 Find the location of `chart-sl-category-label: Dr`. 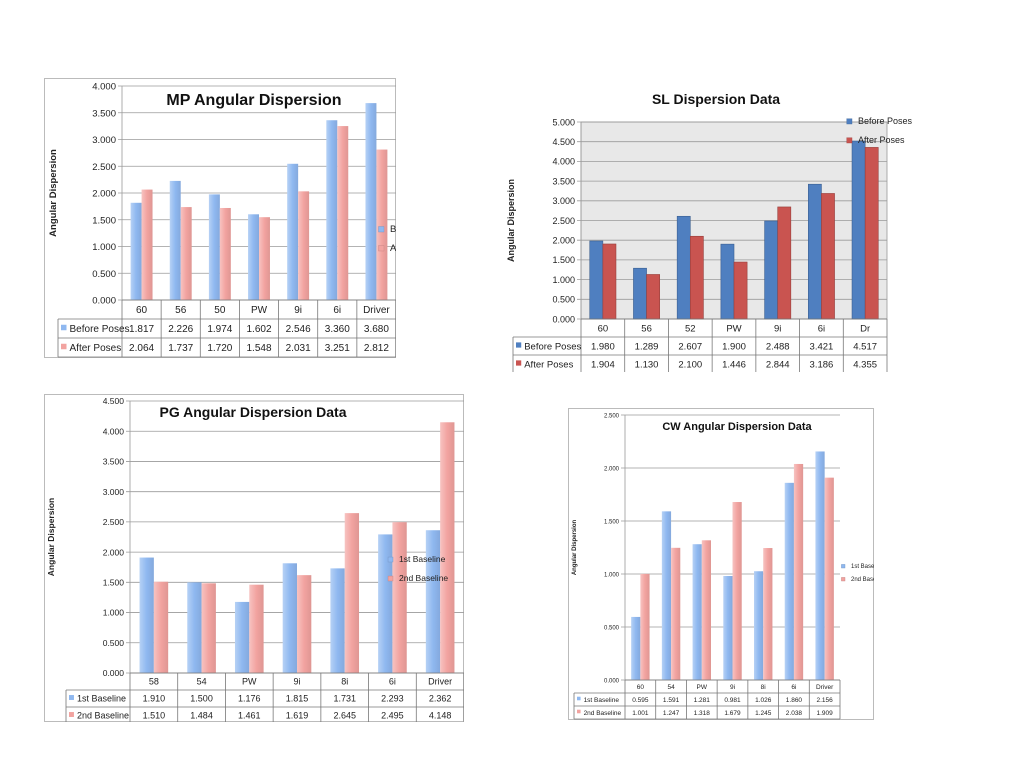

chart-sl-category-label: Dr is located at coordinates (865, 328).